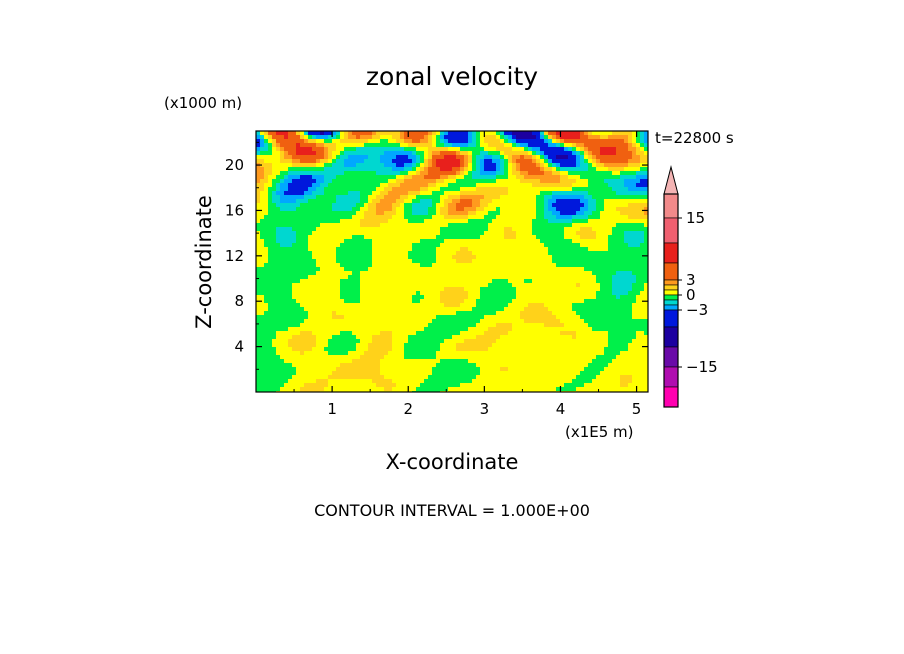  I want to click on x-tick-label: 1, so click(332, 409).